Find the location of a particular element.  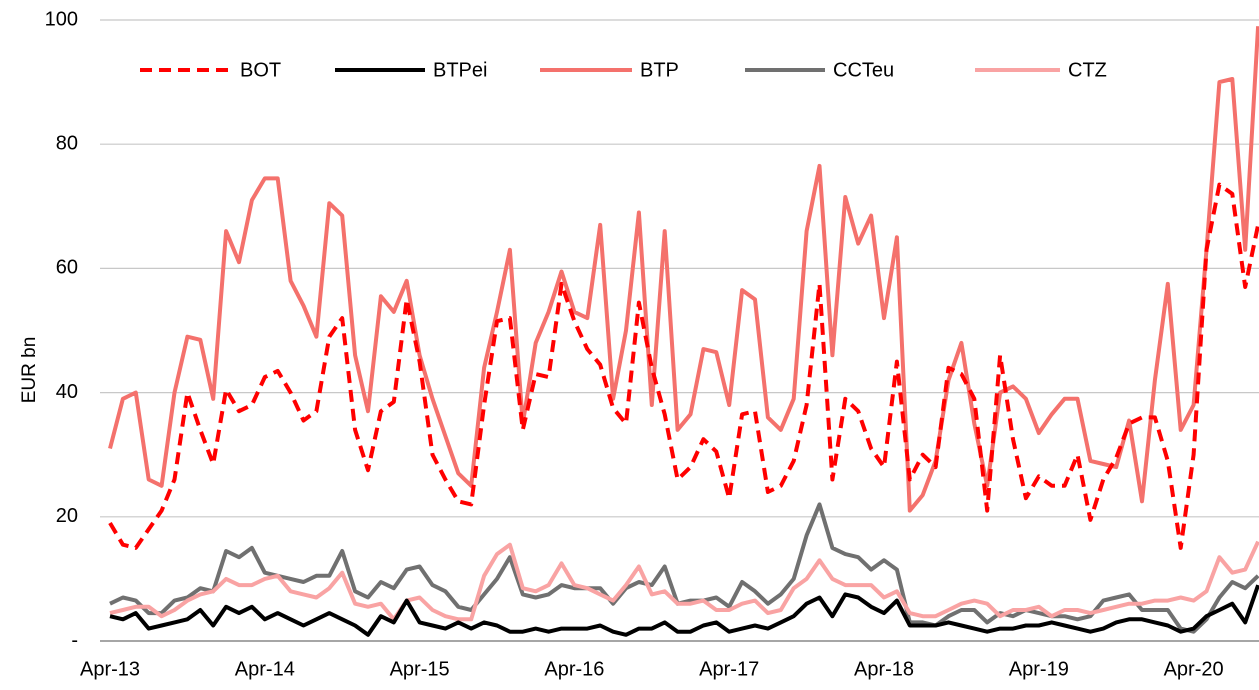

x-tick-label: Apr-13 is located at coordinates (110, 669).